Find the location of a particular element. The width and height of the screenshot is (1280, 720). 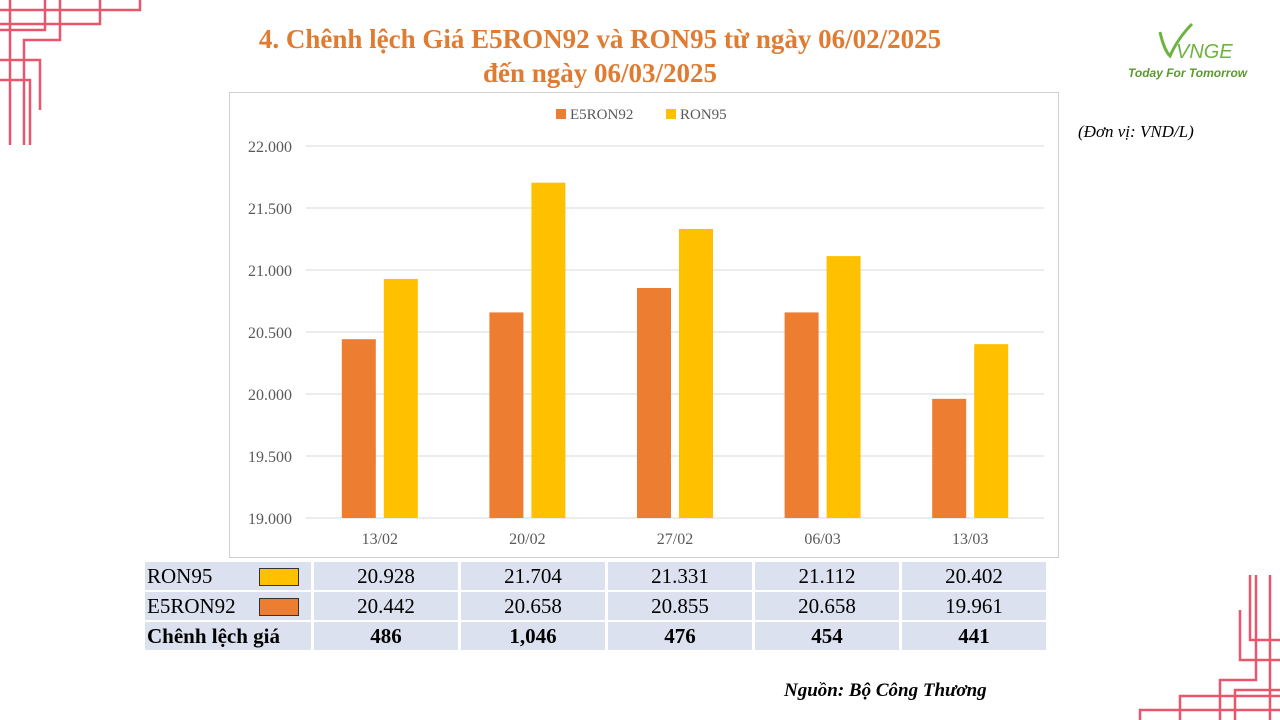

x-tick-label: 13/02 is located at coordinates (380, 539).